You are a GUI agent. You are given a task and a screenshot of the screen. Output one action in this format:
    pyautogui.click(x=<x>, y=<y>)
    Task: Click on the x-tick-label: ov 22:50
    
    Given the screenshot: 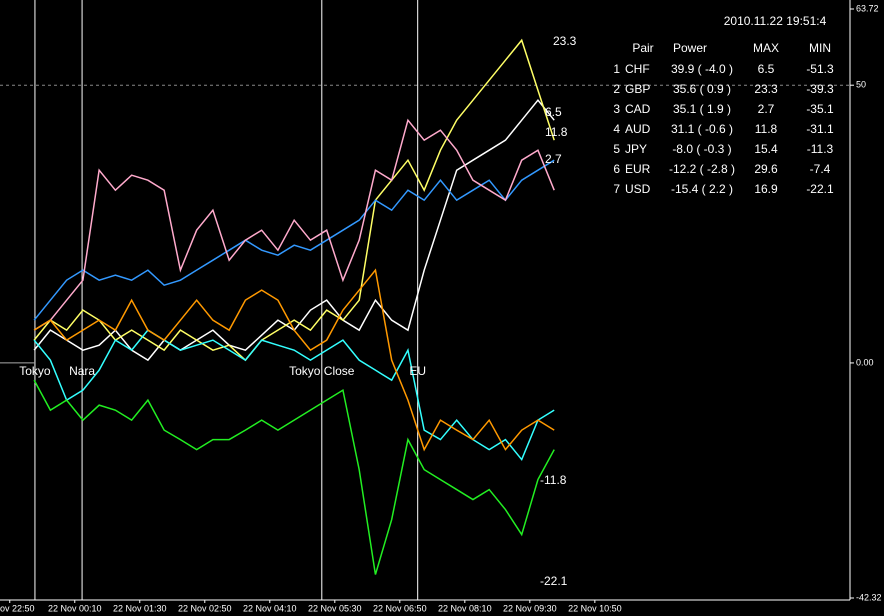 What is the action you would take?
    pyautogui.click(x=17, y=608)
    